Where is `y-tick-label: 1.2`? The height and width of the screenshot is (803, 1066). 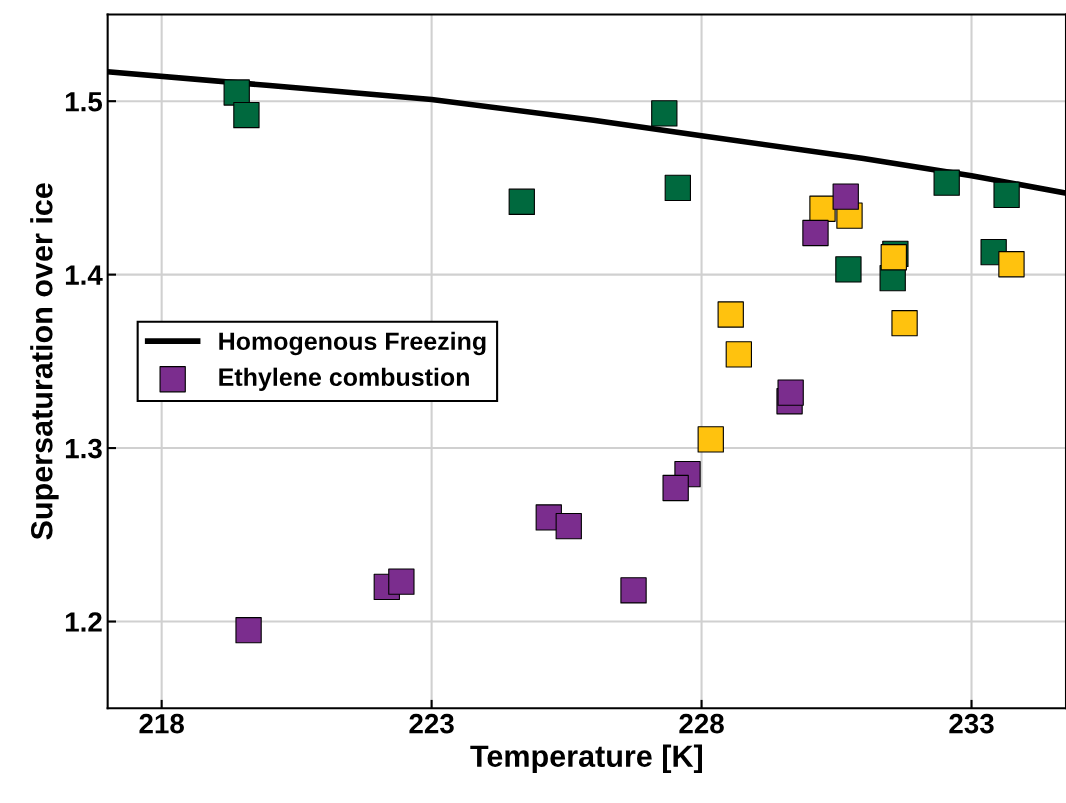 y-tick-label: 1.2 is located at coordinates (83, 622).